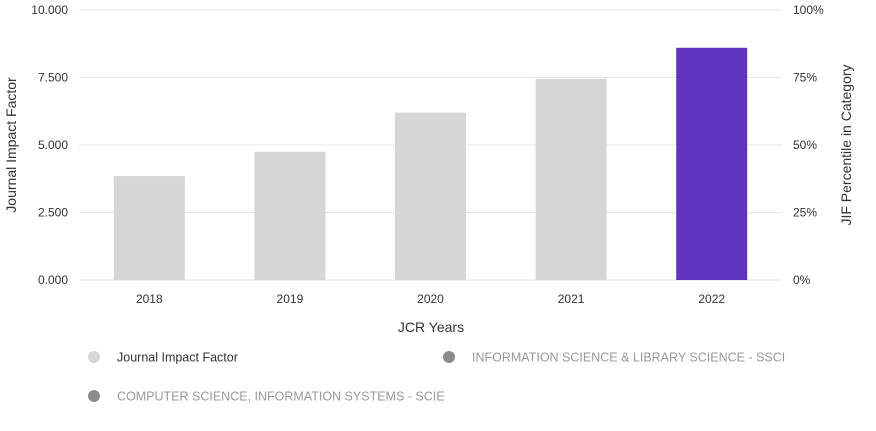  I want to click on x-axis-tick-labels: 2018 2019 2020 2021 2022, so click(430, 299).